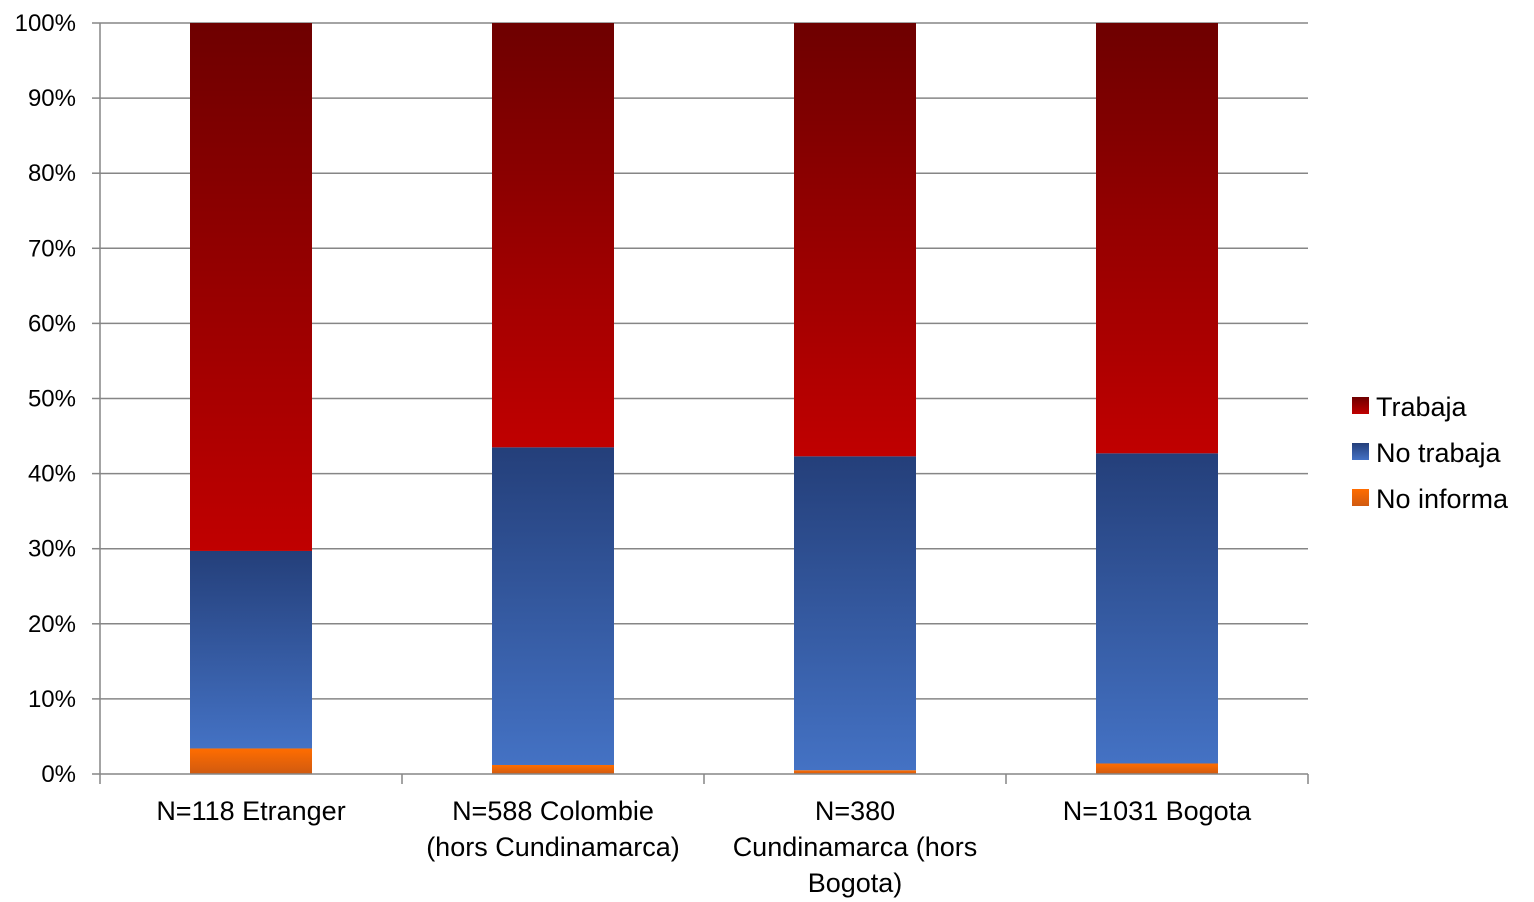  I want to click on x-category-label-line: Cundinamarca (hors, so click(855, 847).